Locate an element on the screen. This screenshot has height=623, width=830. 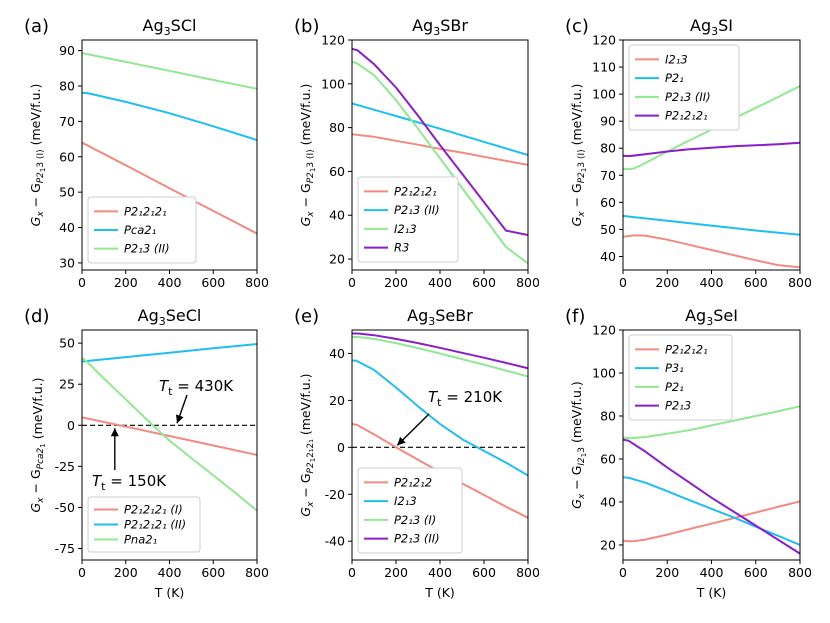
transition-annotation-150: Tt = 150K is located at coordinates (129, 482).